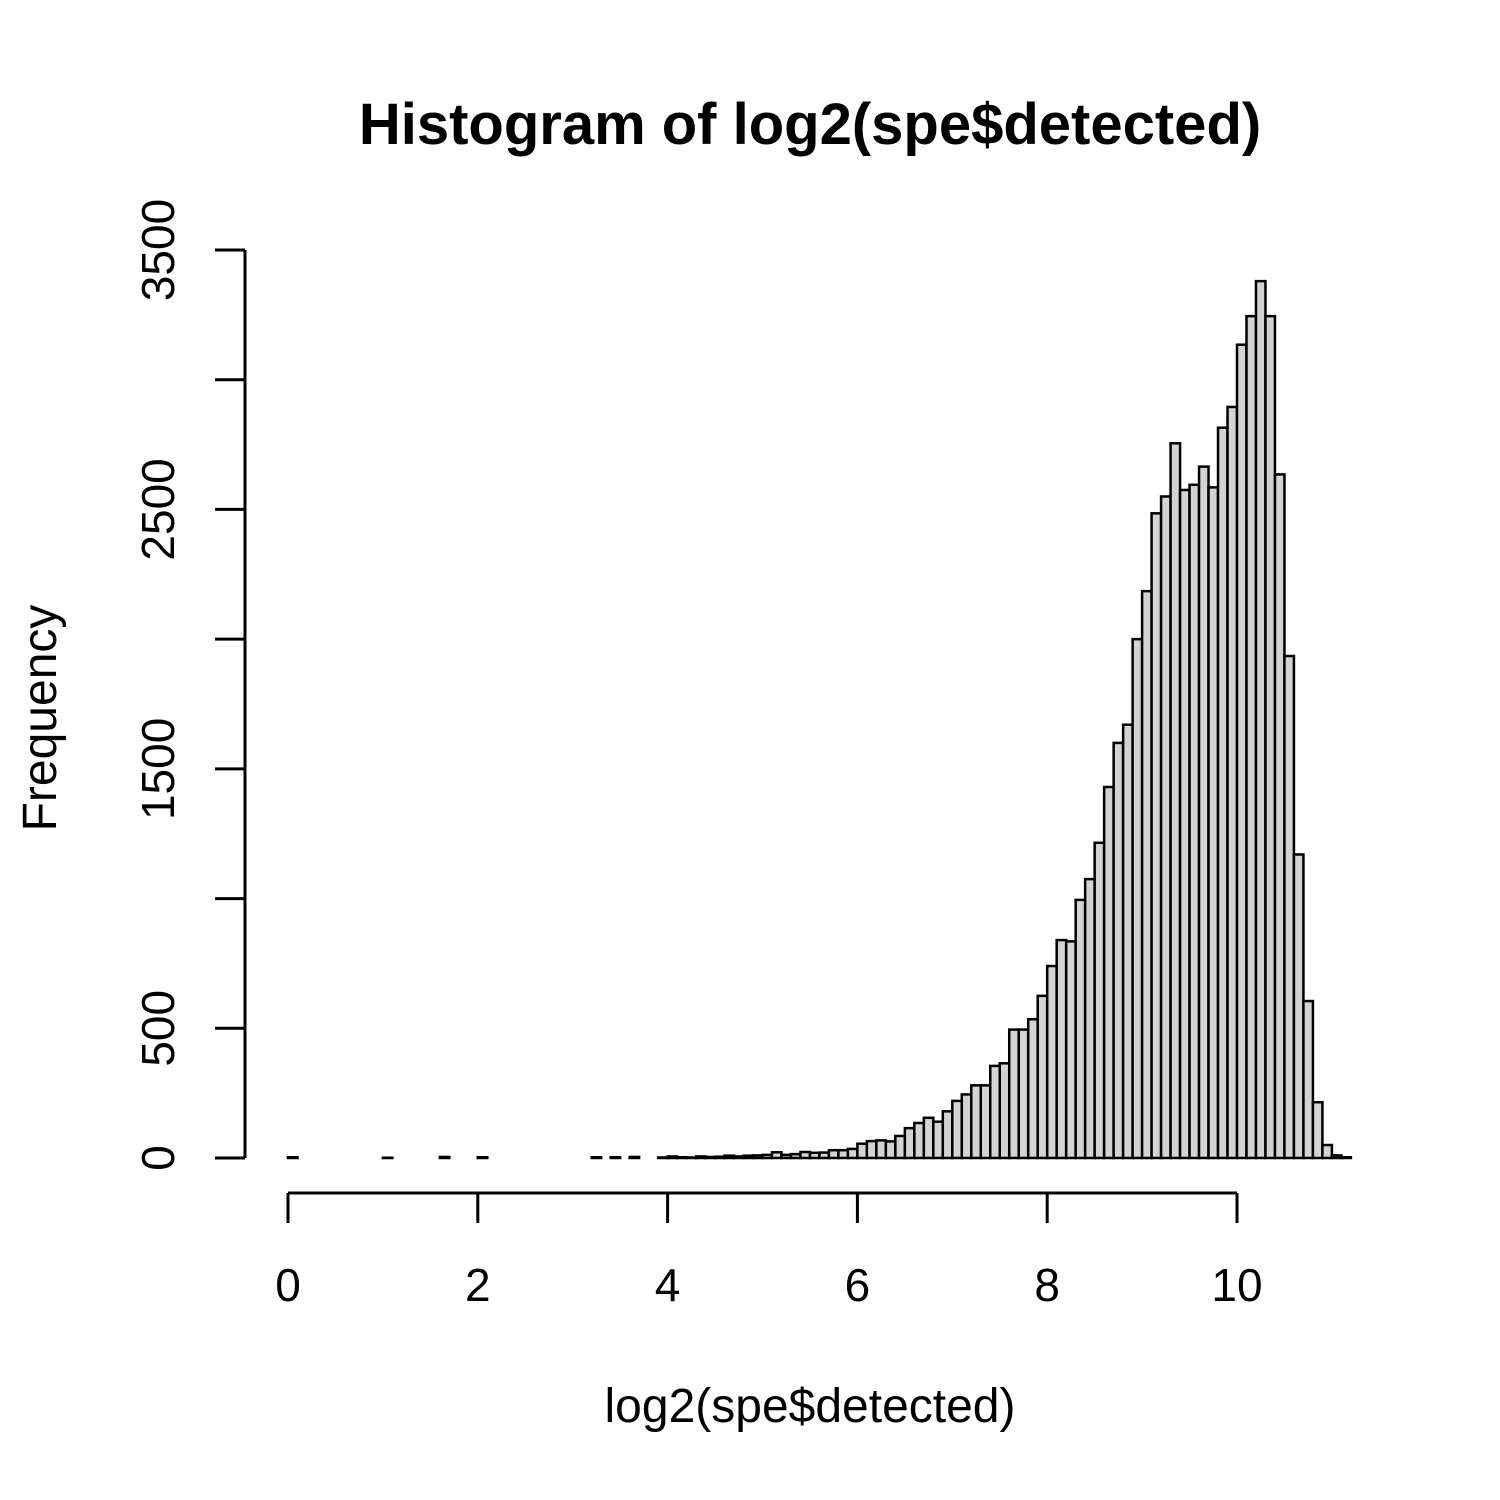 The height and width of the screenshot is (1500, 1500). What do you see at coordinates (158, 509) in the screenshot?
I see `y-tick-label: 2500` at bounding box center [158, 509].